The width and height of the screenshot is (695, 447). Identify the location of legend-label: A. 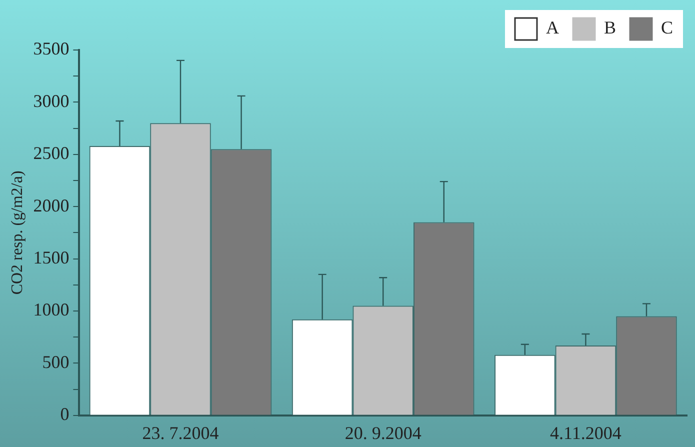
(552, 28).